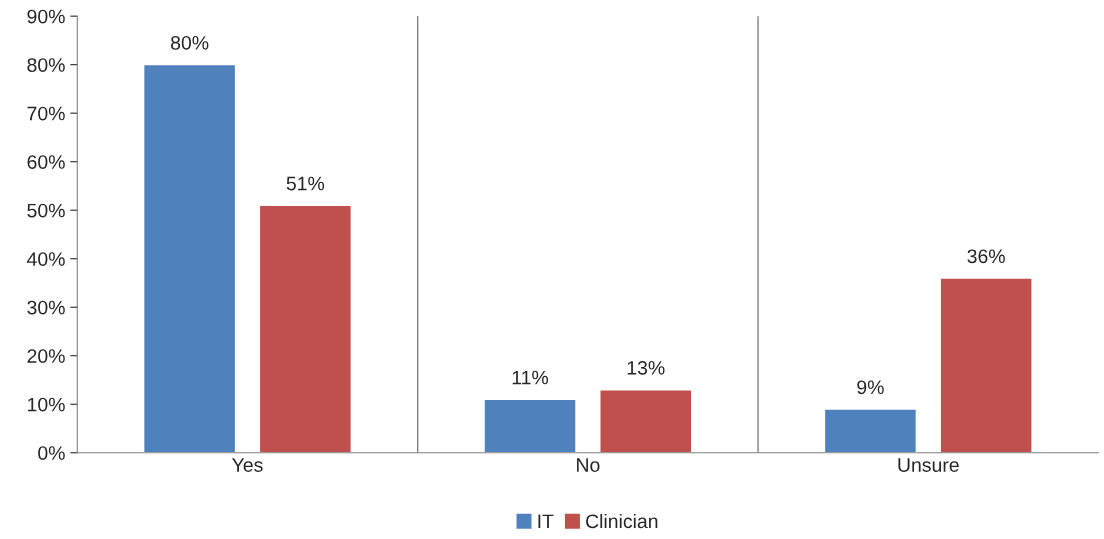 The height and width of the screenshot is (539, 1104). Describe the element at coordinates (46, 356) in the screenshot. I see `y-tick-label: 20%` at that location.